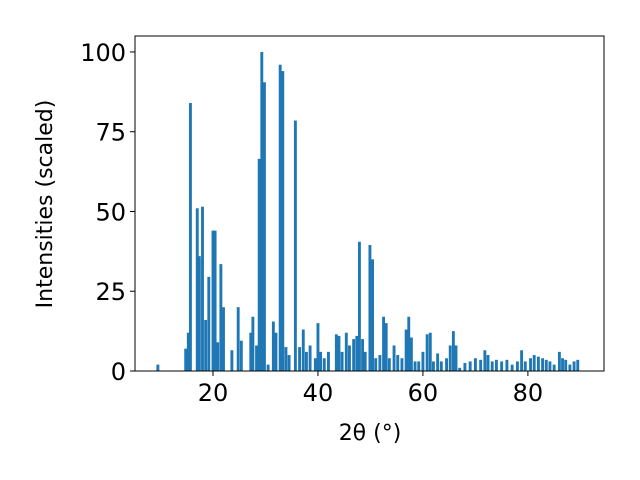 This screenshot has width=640, height=480. Describe the element at coordinates (318, 393) in the screenshot. I see `x-tick-label: 40` at that location.